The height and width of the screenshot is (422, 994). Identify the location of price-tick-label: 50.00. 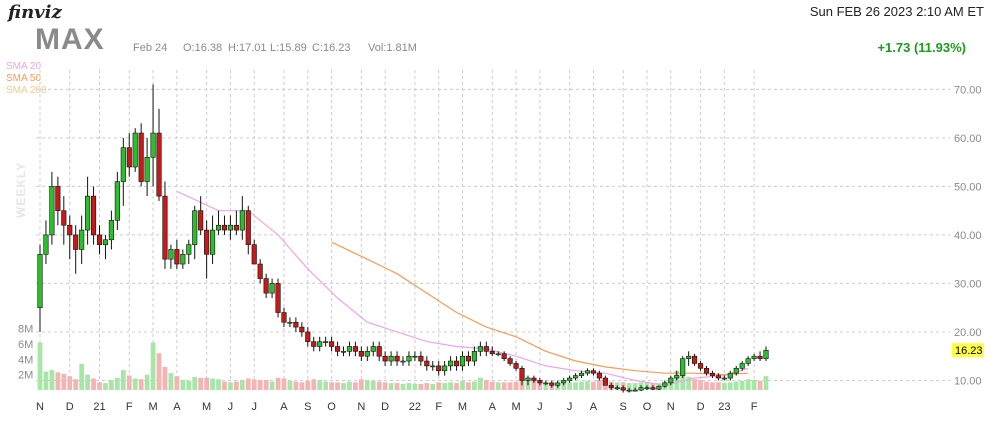
(968, 187).